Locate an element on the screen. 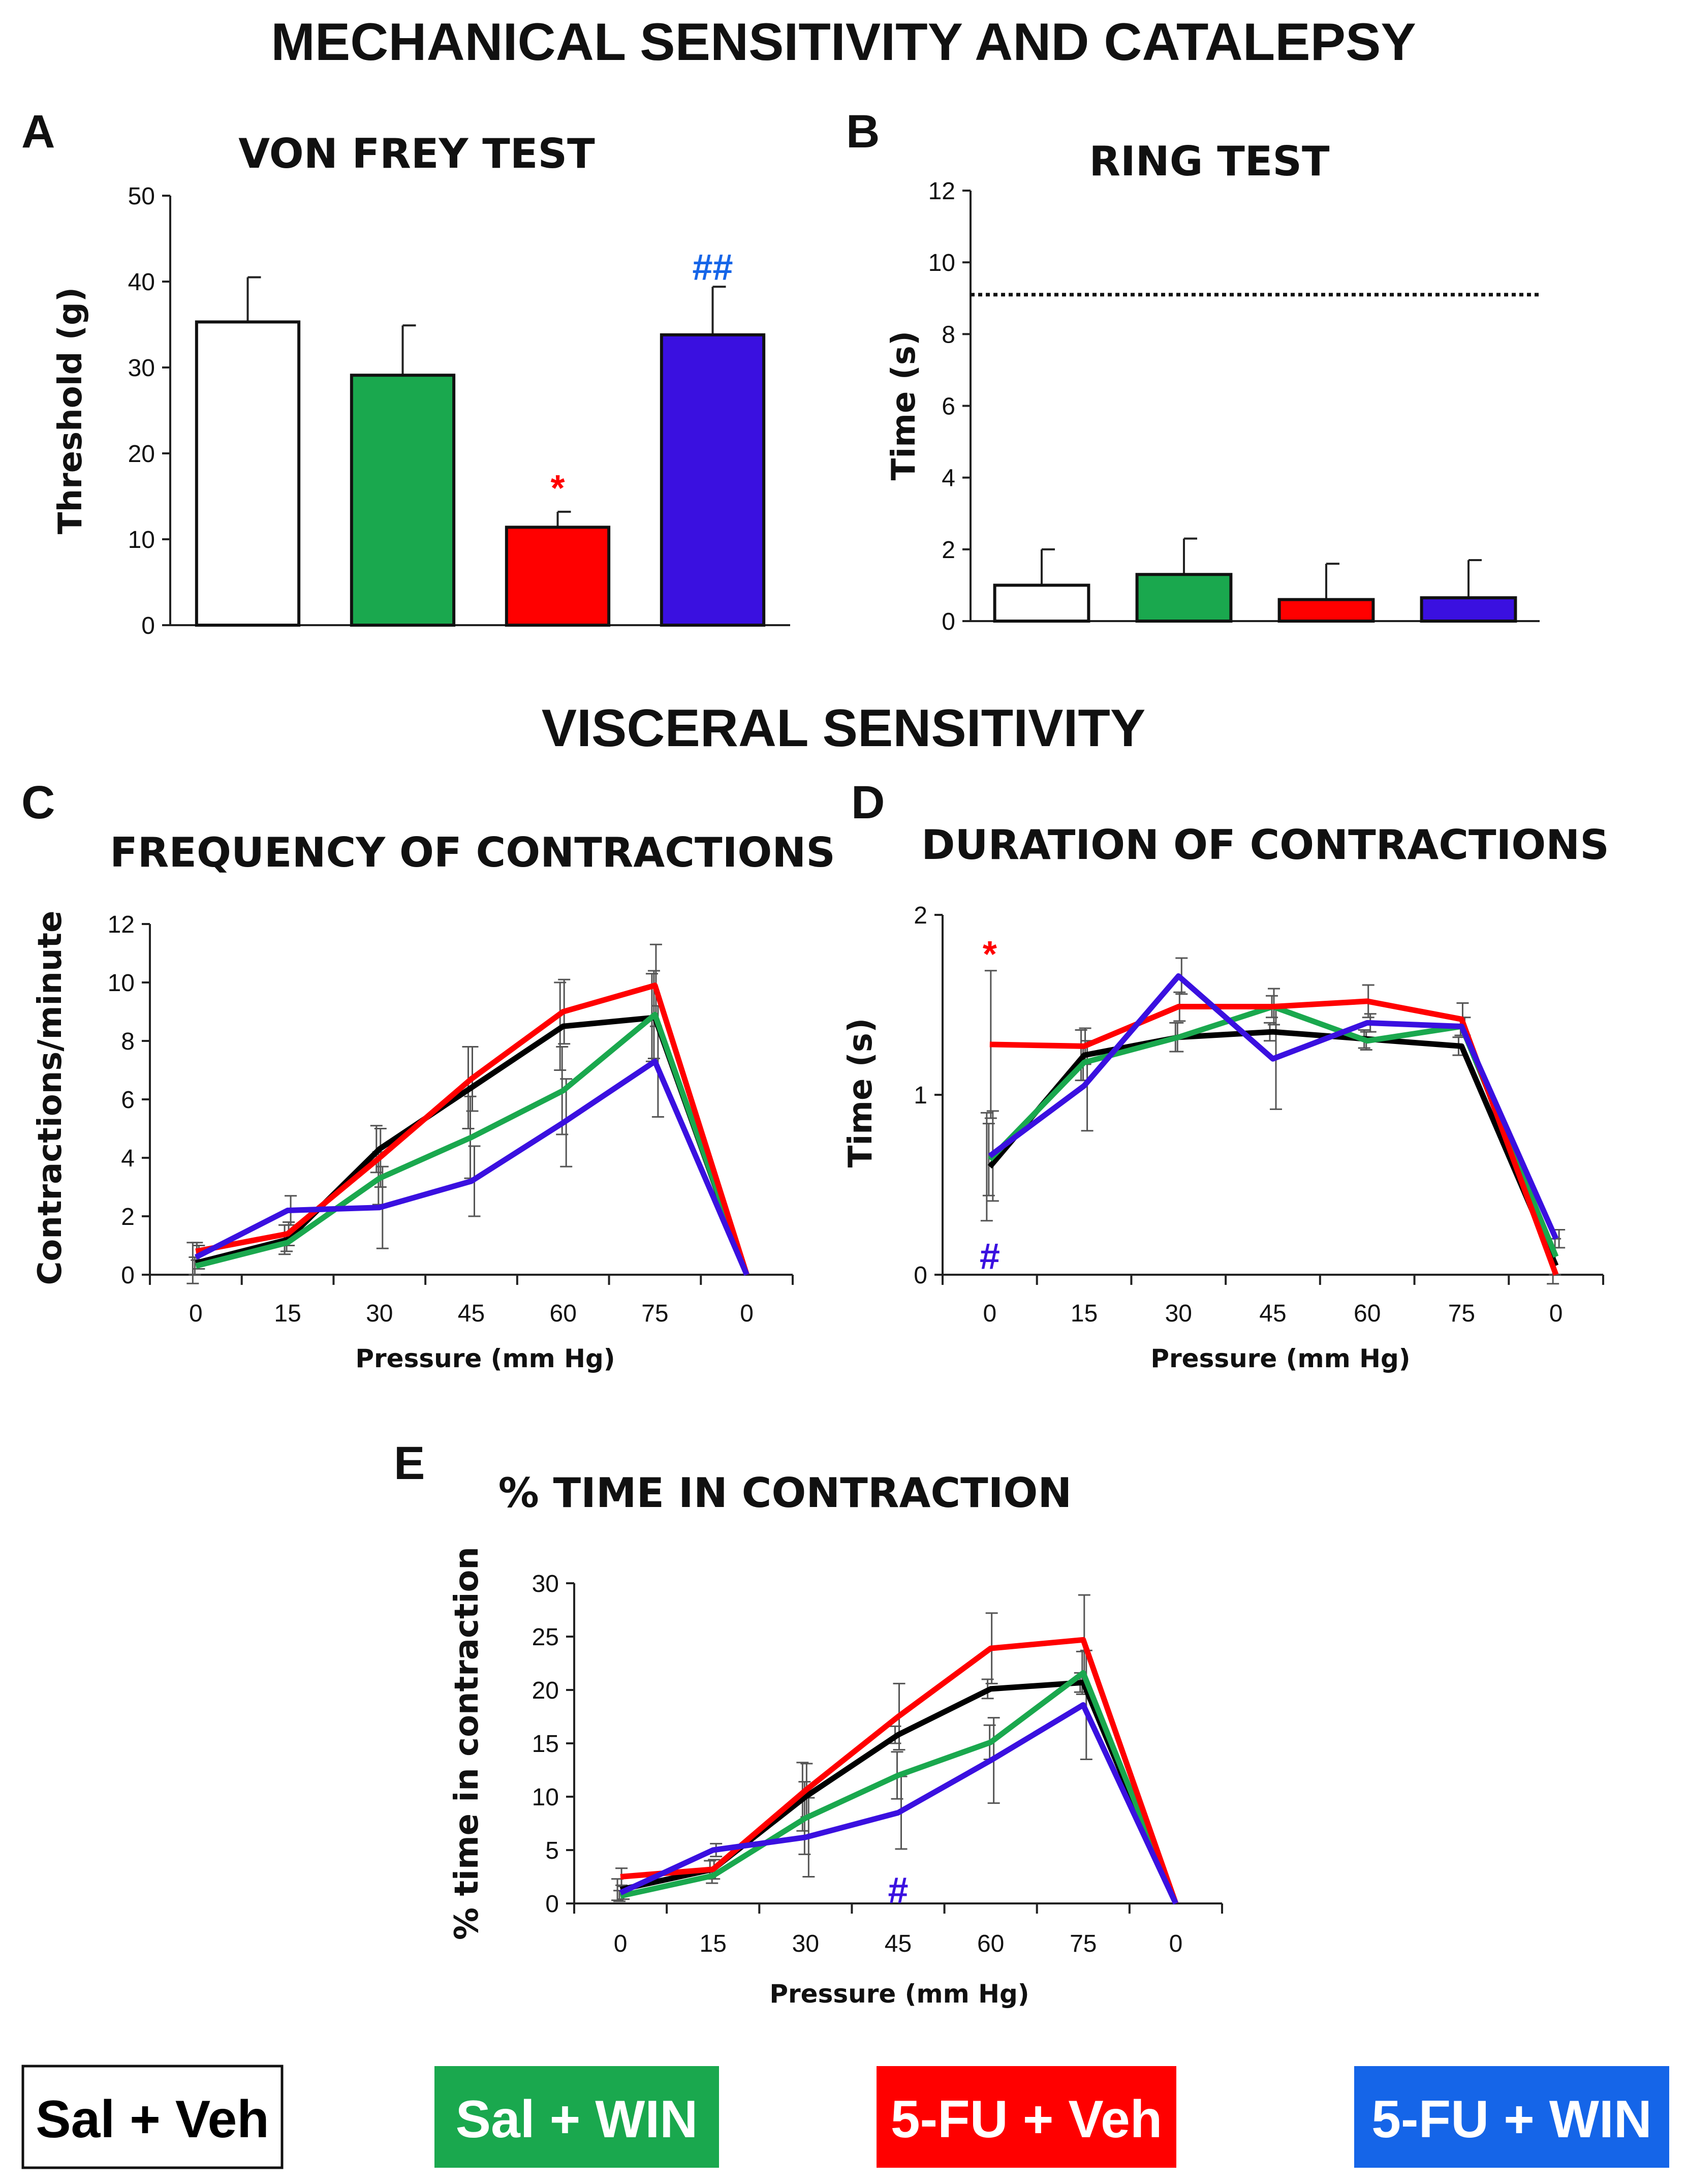 The height and width of the screenshot is (2184, 1687). x-axis-label: Pressure (mm Hg) is located at coordinates (1280, 1358).